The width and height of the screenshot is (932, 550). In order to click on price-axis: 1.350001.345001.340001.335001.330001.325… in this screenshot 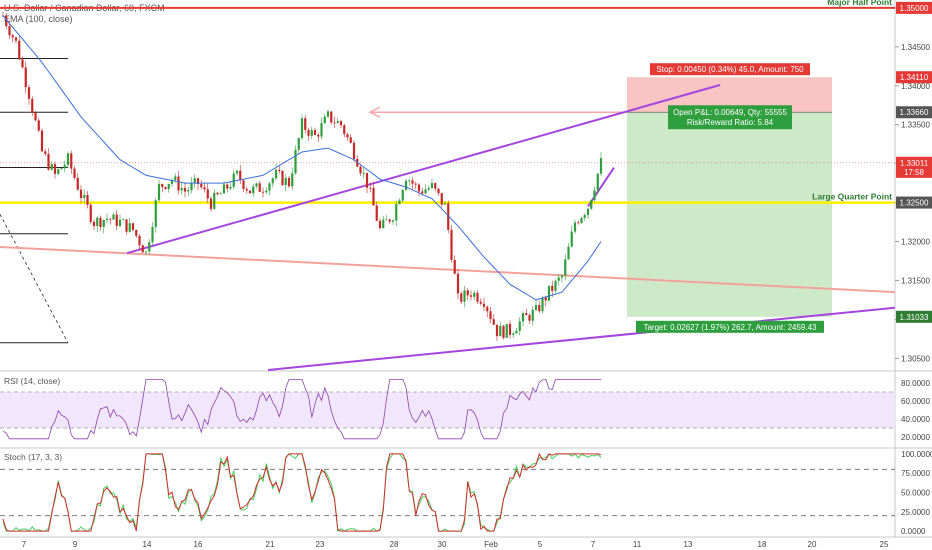, I will do `click(913, 182)`.